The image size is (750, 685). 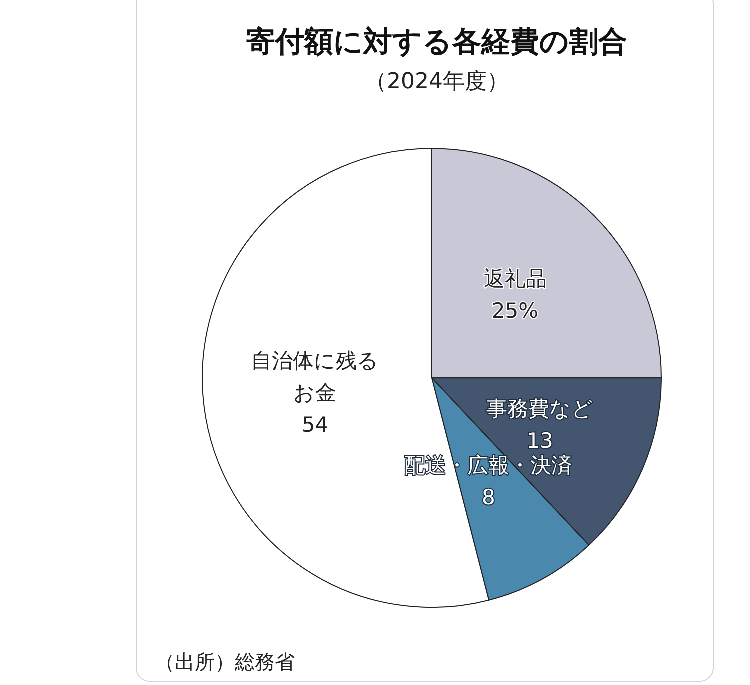 What do you see at coordinates (315, 376) in the screenshot?
I see `slice-label: 自治体に残るお金` at bounding box center [315, 376].